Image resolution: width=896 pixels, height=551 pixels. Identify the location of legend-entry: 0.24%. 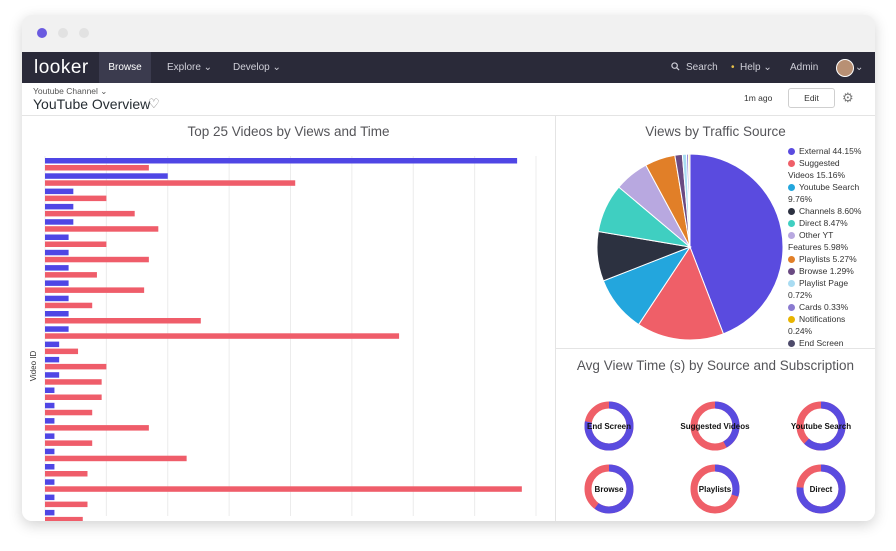
(800, 331).